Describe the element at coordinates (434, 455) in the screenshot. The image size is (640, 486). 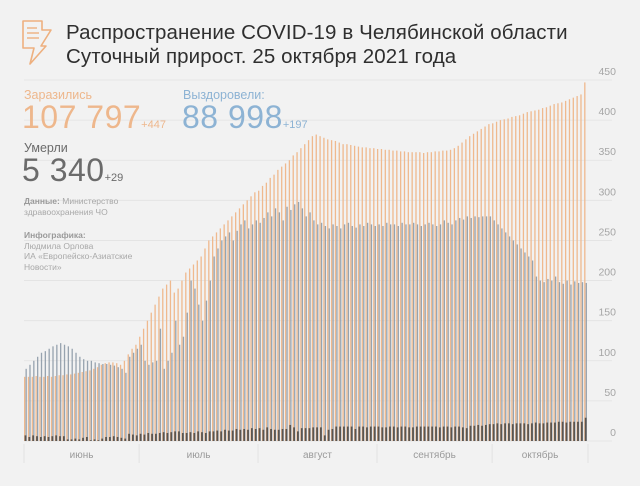
I see `x-month-label: сентябрь` at that location.